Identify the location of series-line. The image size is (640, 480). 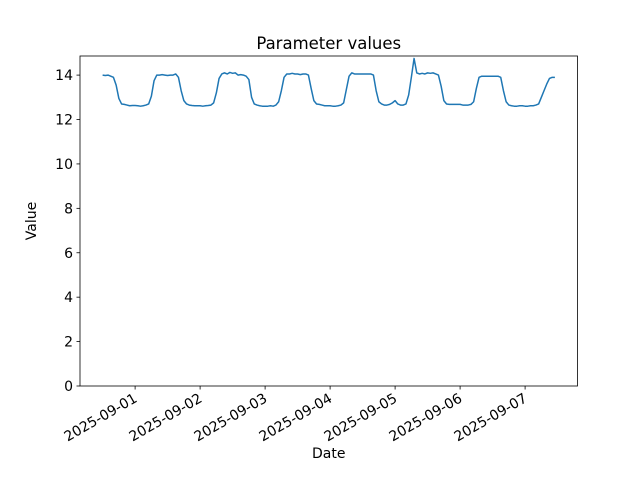
(328, 82).